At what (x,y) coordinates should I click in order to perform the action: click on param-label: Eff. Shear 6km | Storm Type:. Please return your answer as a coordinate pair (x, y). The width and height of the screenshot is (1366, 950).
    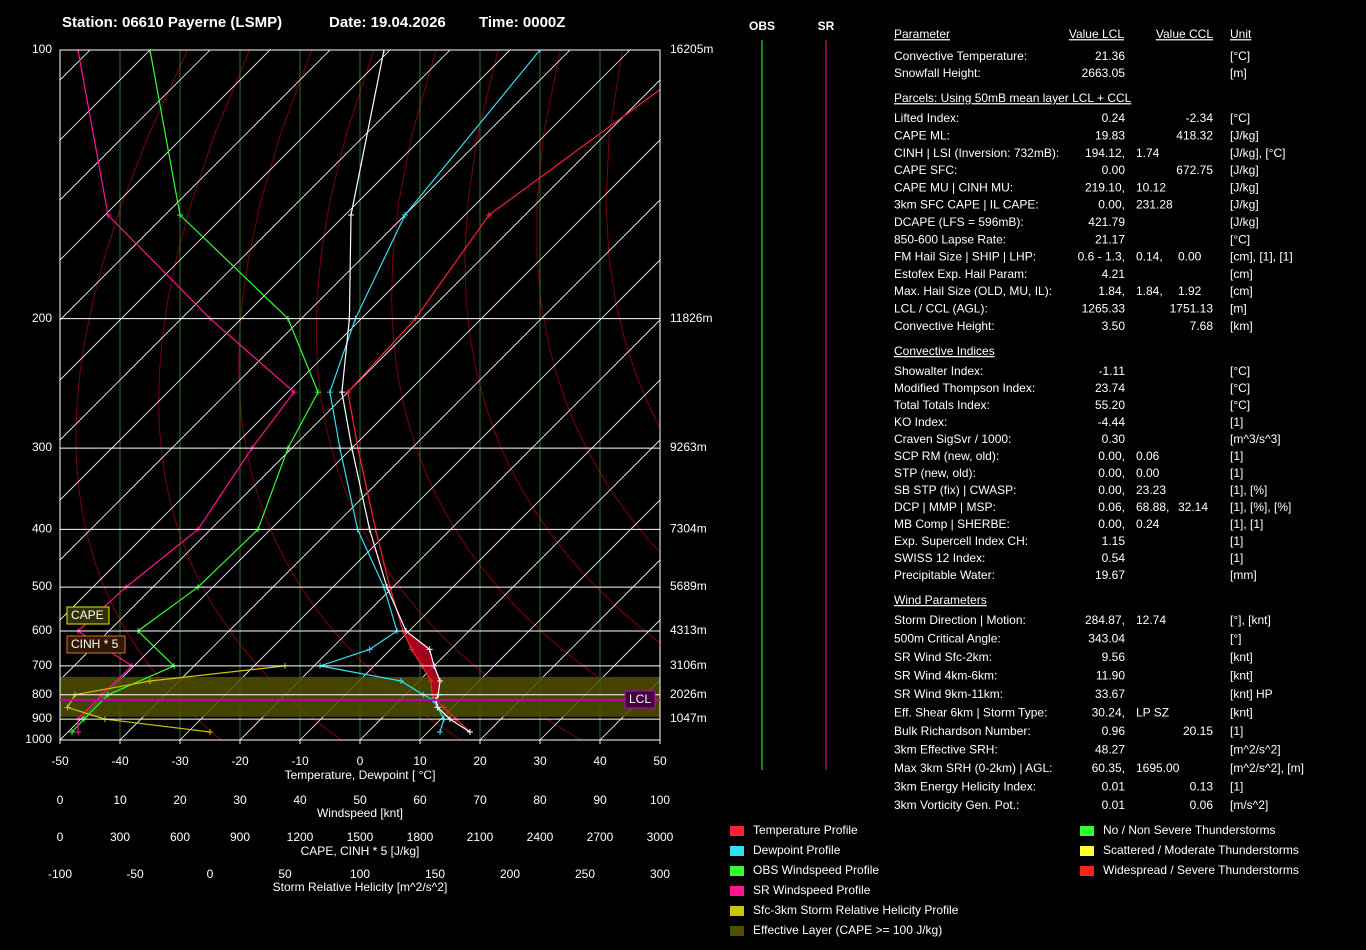
    Looking at the image, I should click on (970, 713).